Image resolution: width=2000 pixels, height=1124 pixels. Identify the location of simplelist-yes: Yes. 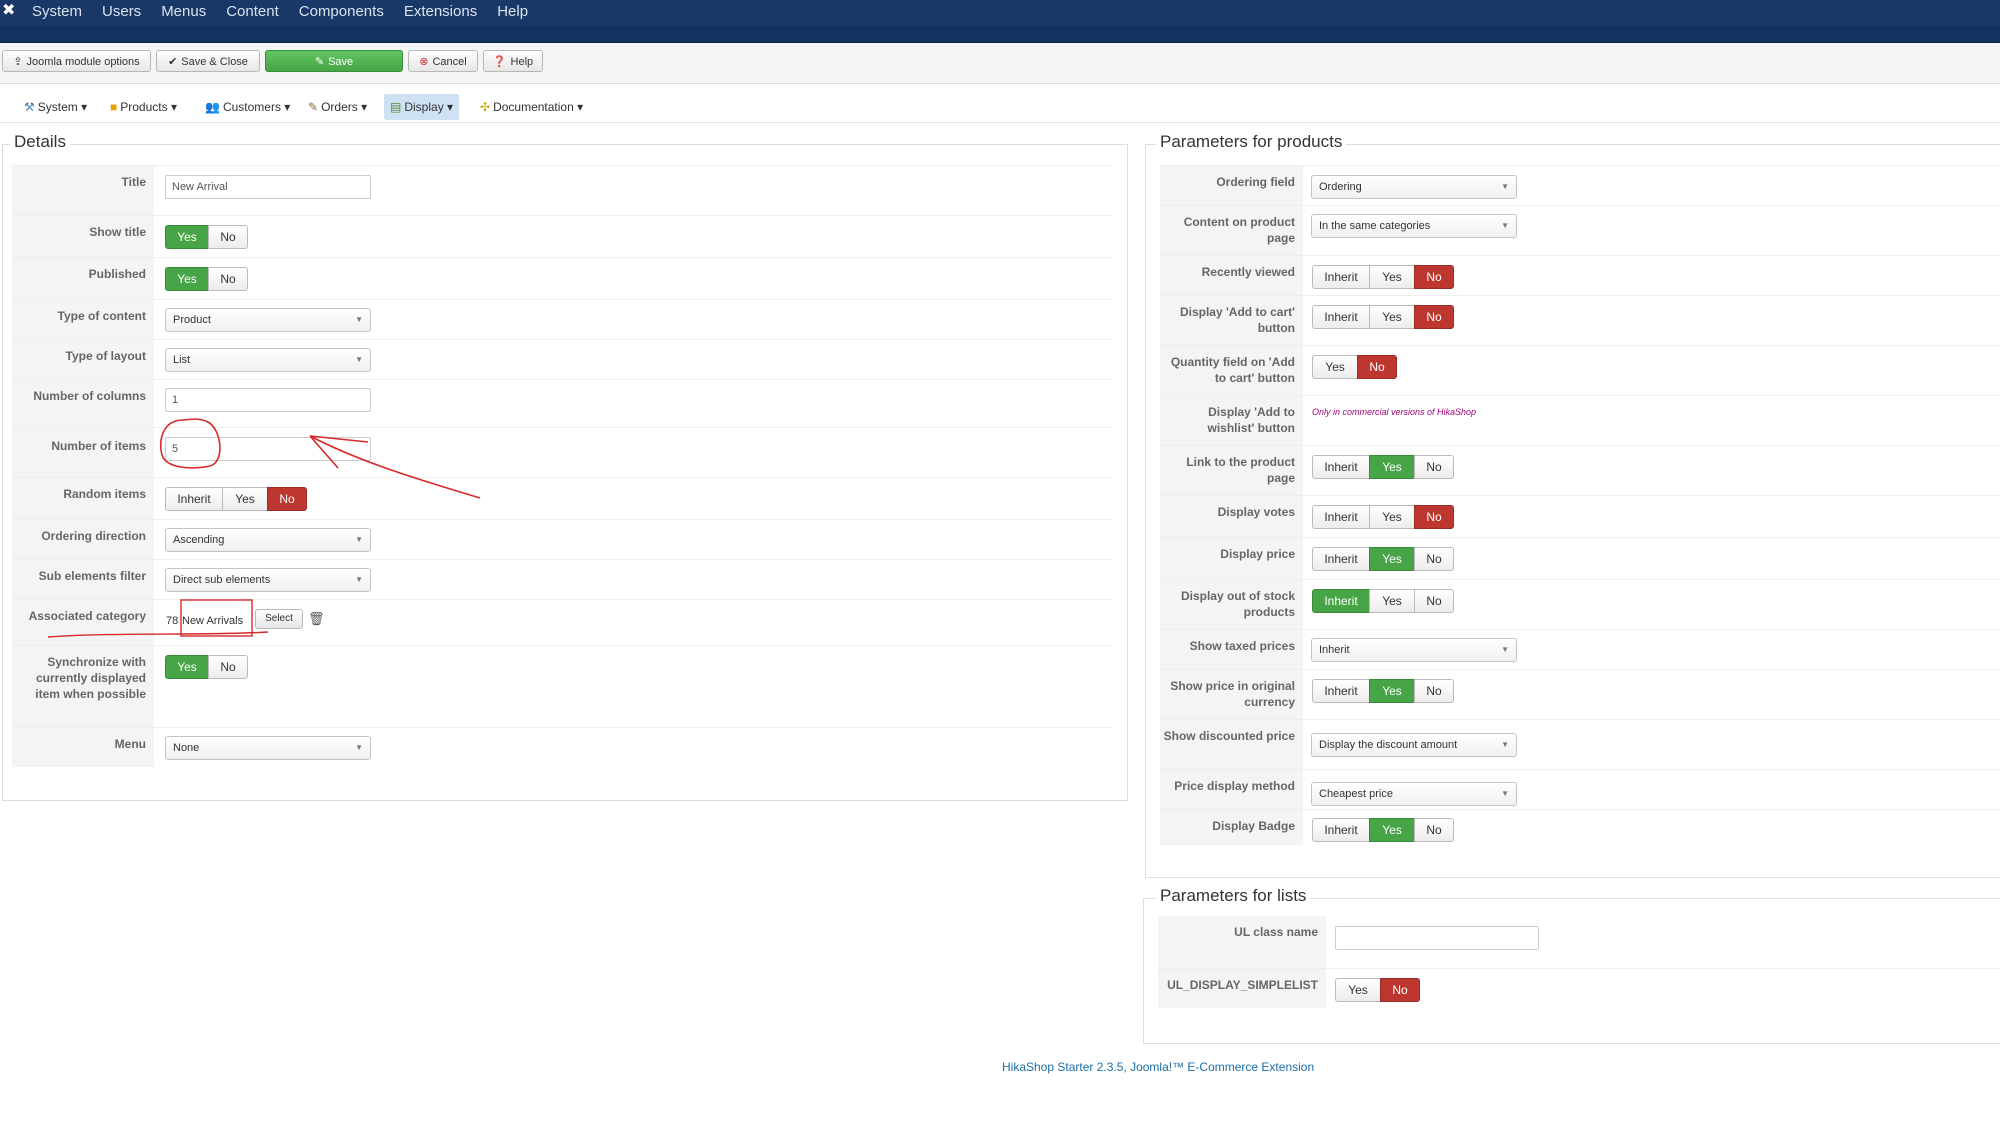
(1358, 990).